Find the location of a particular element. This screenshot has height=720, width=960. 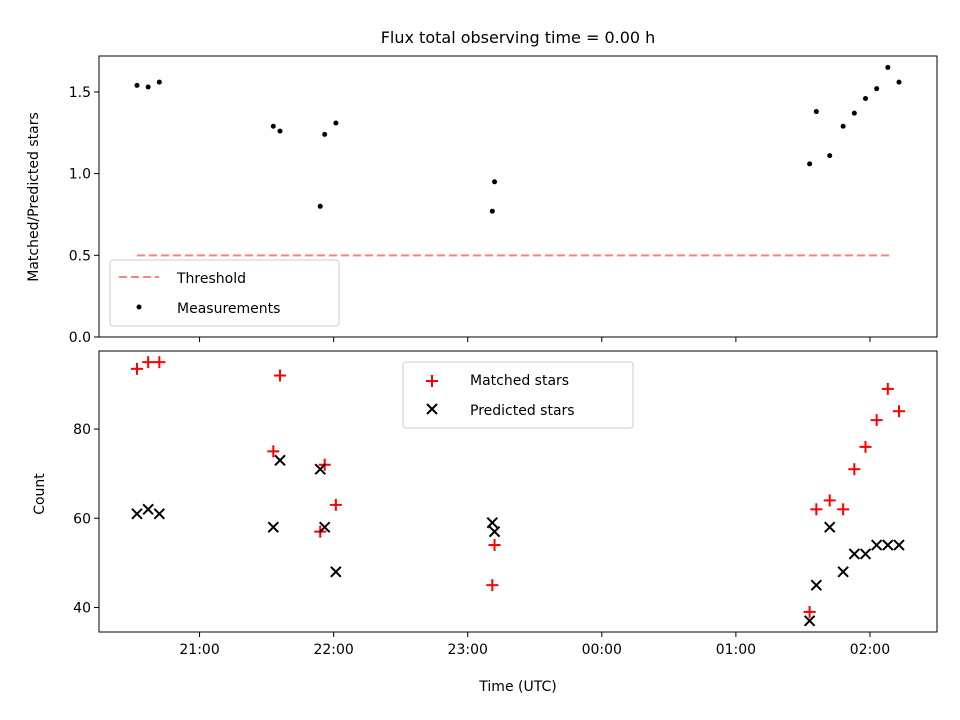

top-chart-title: Flux total observing time = 0.00 h is located at coordinates (518, 37).